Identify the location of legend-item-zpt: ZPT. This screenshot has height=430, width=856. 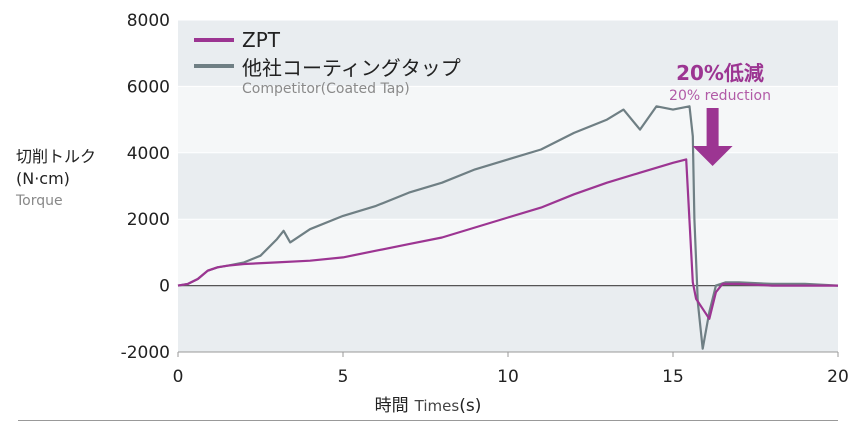
(327, 40).